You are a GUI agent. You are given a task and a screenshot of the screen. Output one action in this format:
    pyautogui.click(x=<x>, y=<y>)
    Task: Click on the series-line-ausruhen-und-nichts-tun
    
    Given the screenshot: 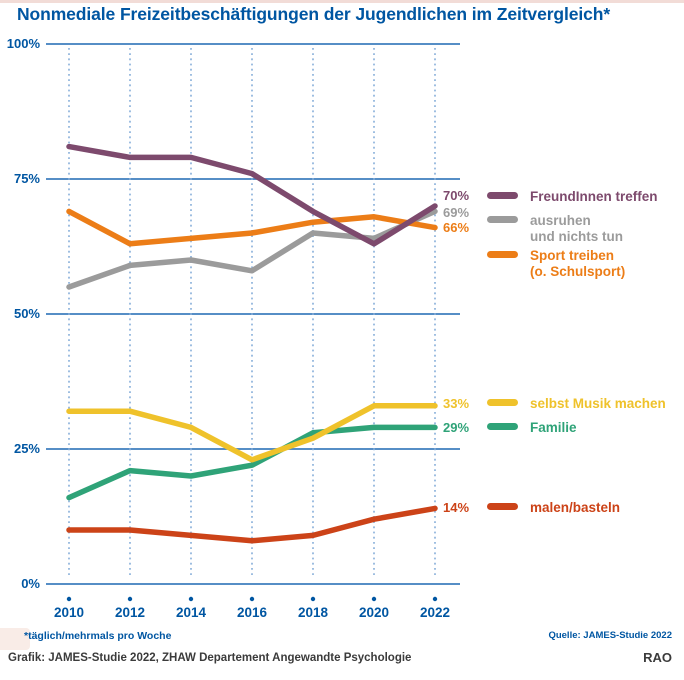 What is the action you would take?
    pyautogui.click(x=252, y=249)
    